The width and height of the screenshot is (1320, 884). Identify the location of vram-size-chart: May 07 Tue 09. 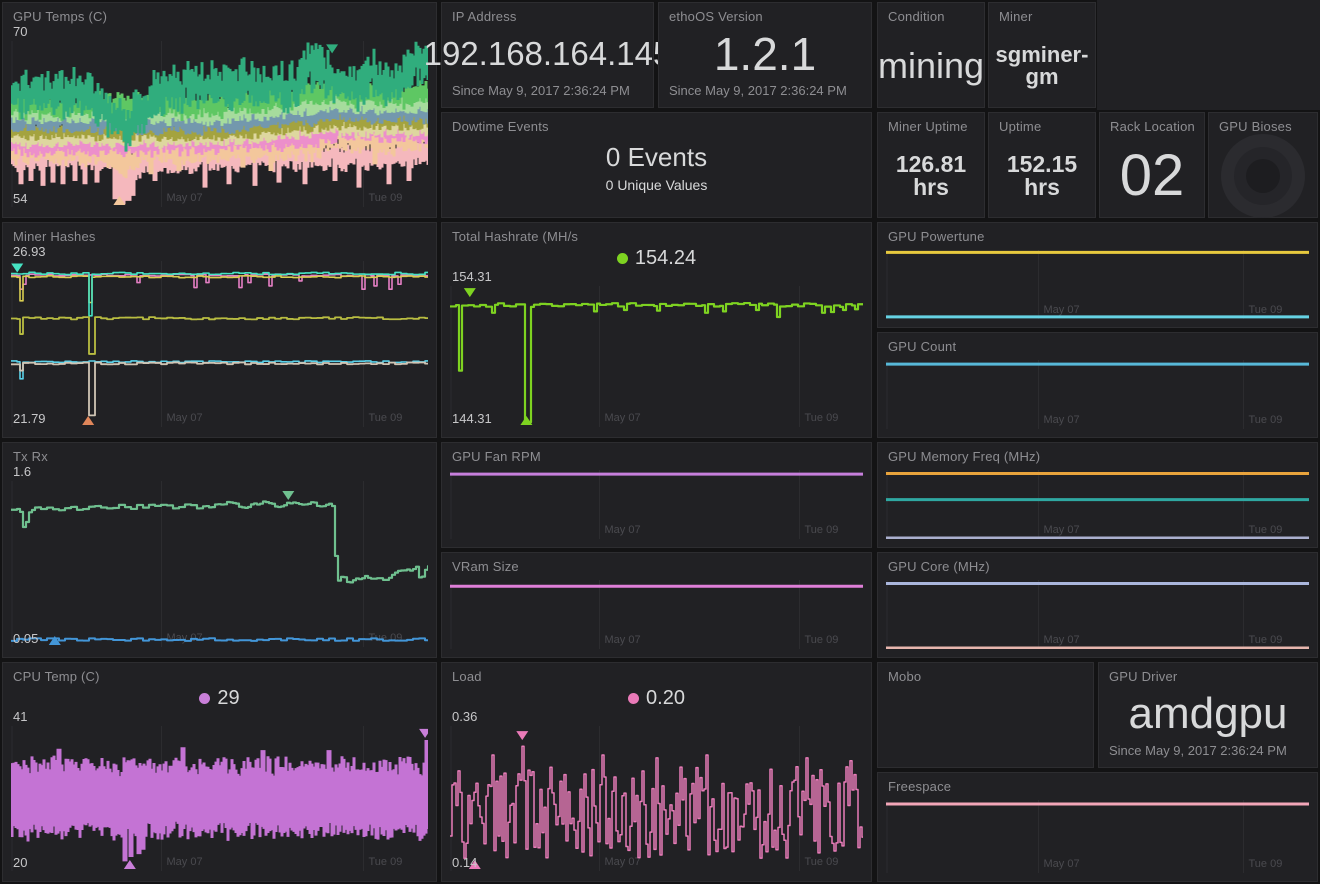
(656, 614).